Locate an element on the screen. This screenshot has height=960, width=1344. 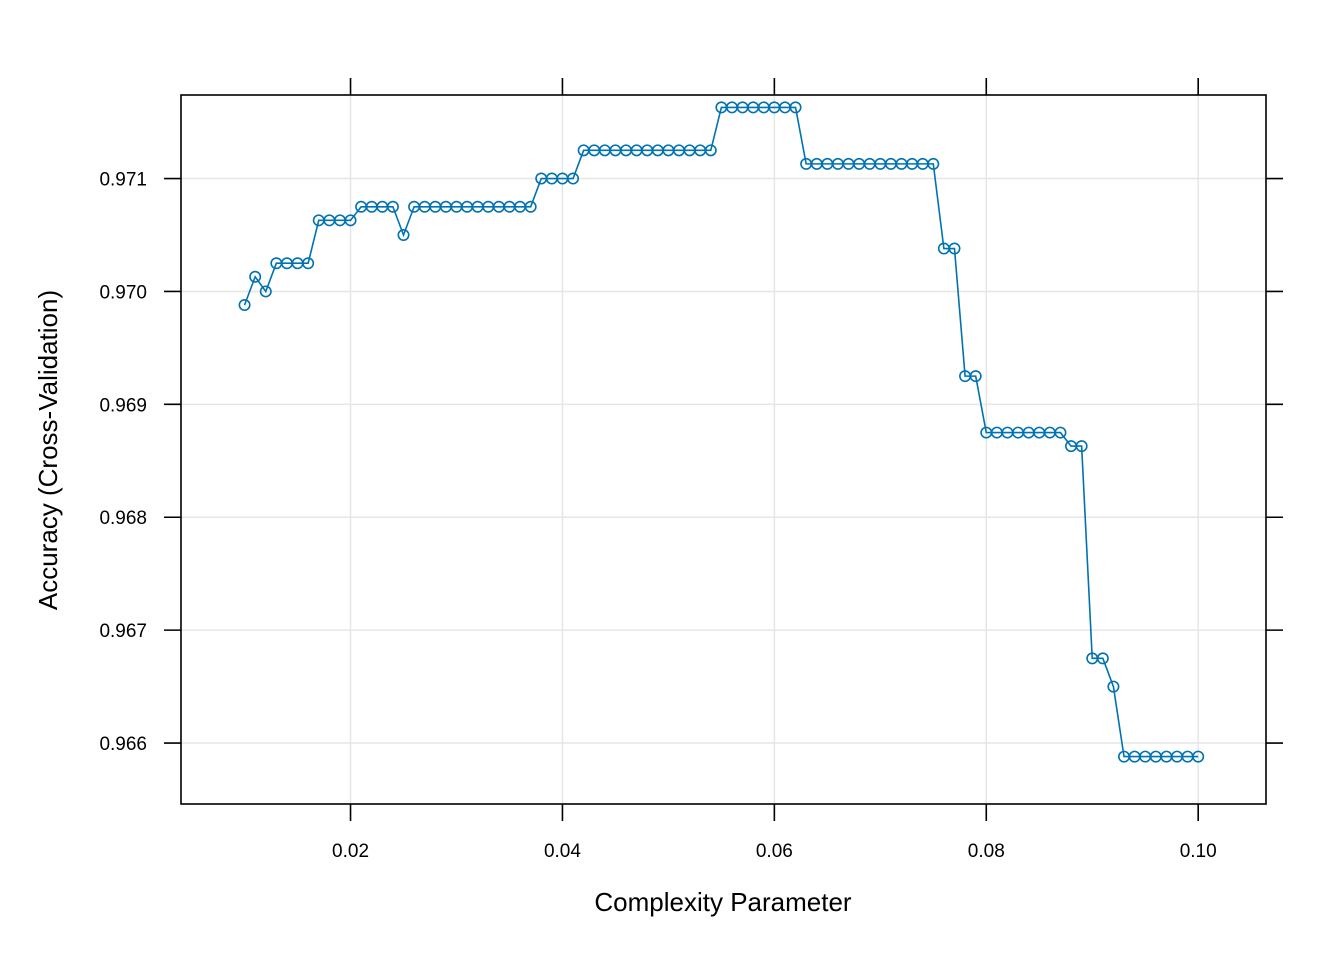
y-tick-label: 0.968 is located at coordinates (123, 518).